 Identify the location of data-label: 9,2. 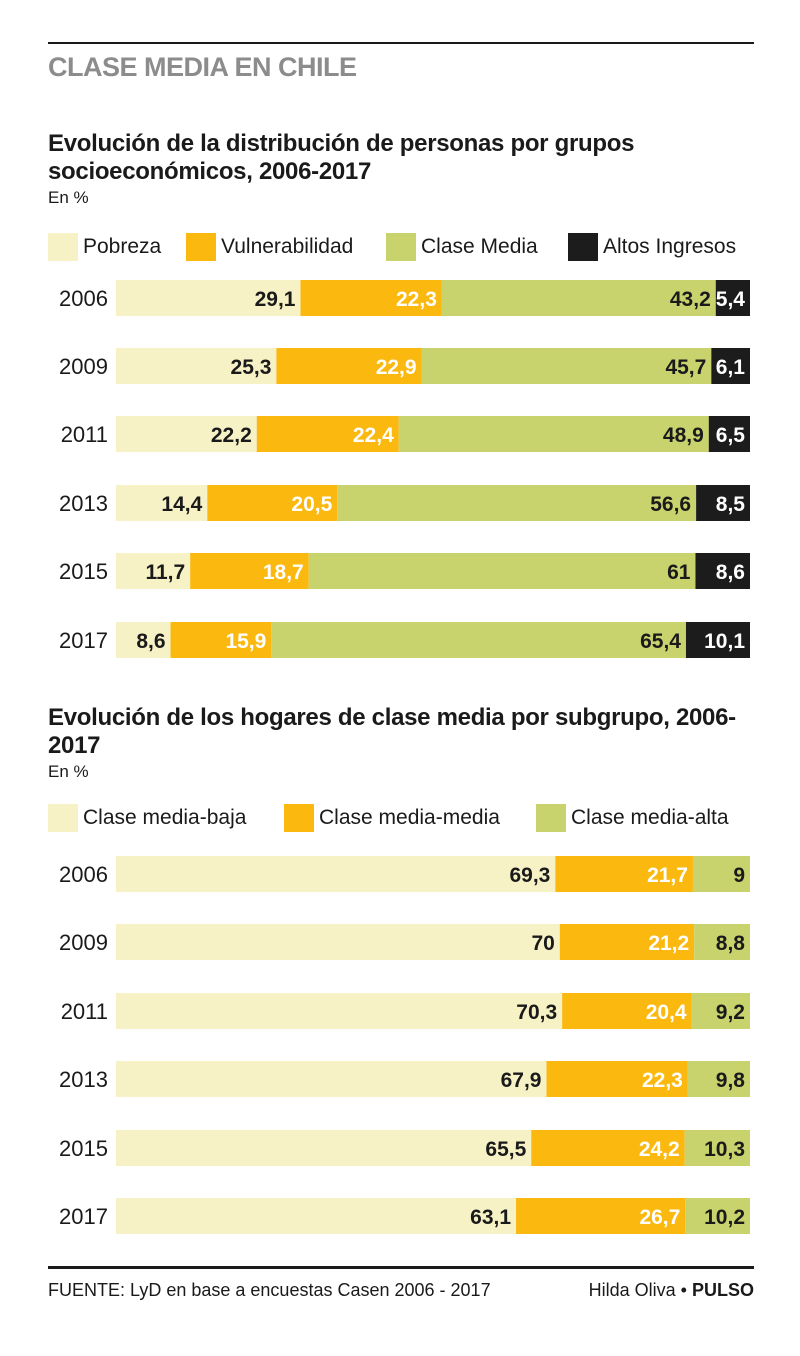
(730, 1012).